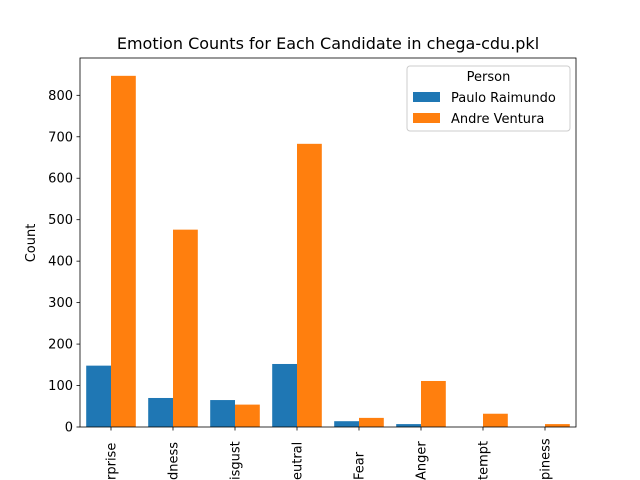 This screenshot has height=480, width=640. What do you see at coordinates (298, 461) in the screenshot?
I see `x-tick-label-neutral: eutral` at bounding box center [298, 461].